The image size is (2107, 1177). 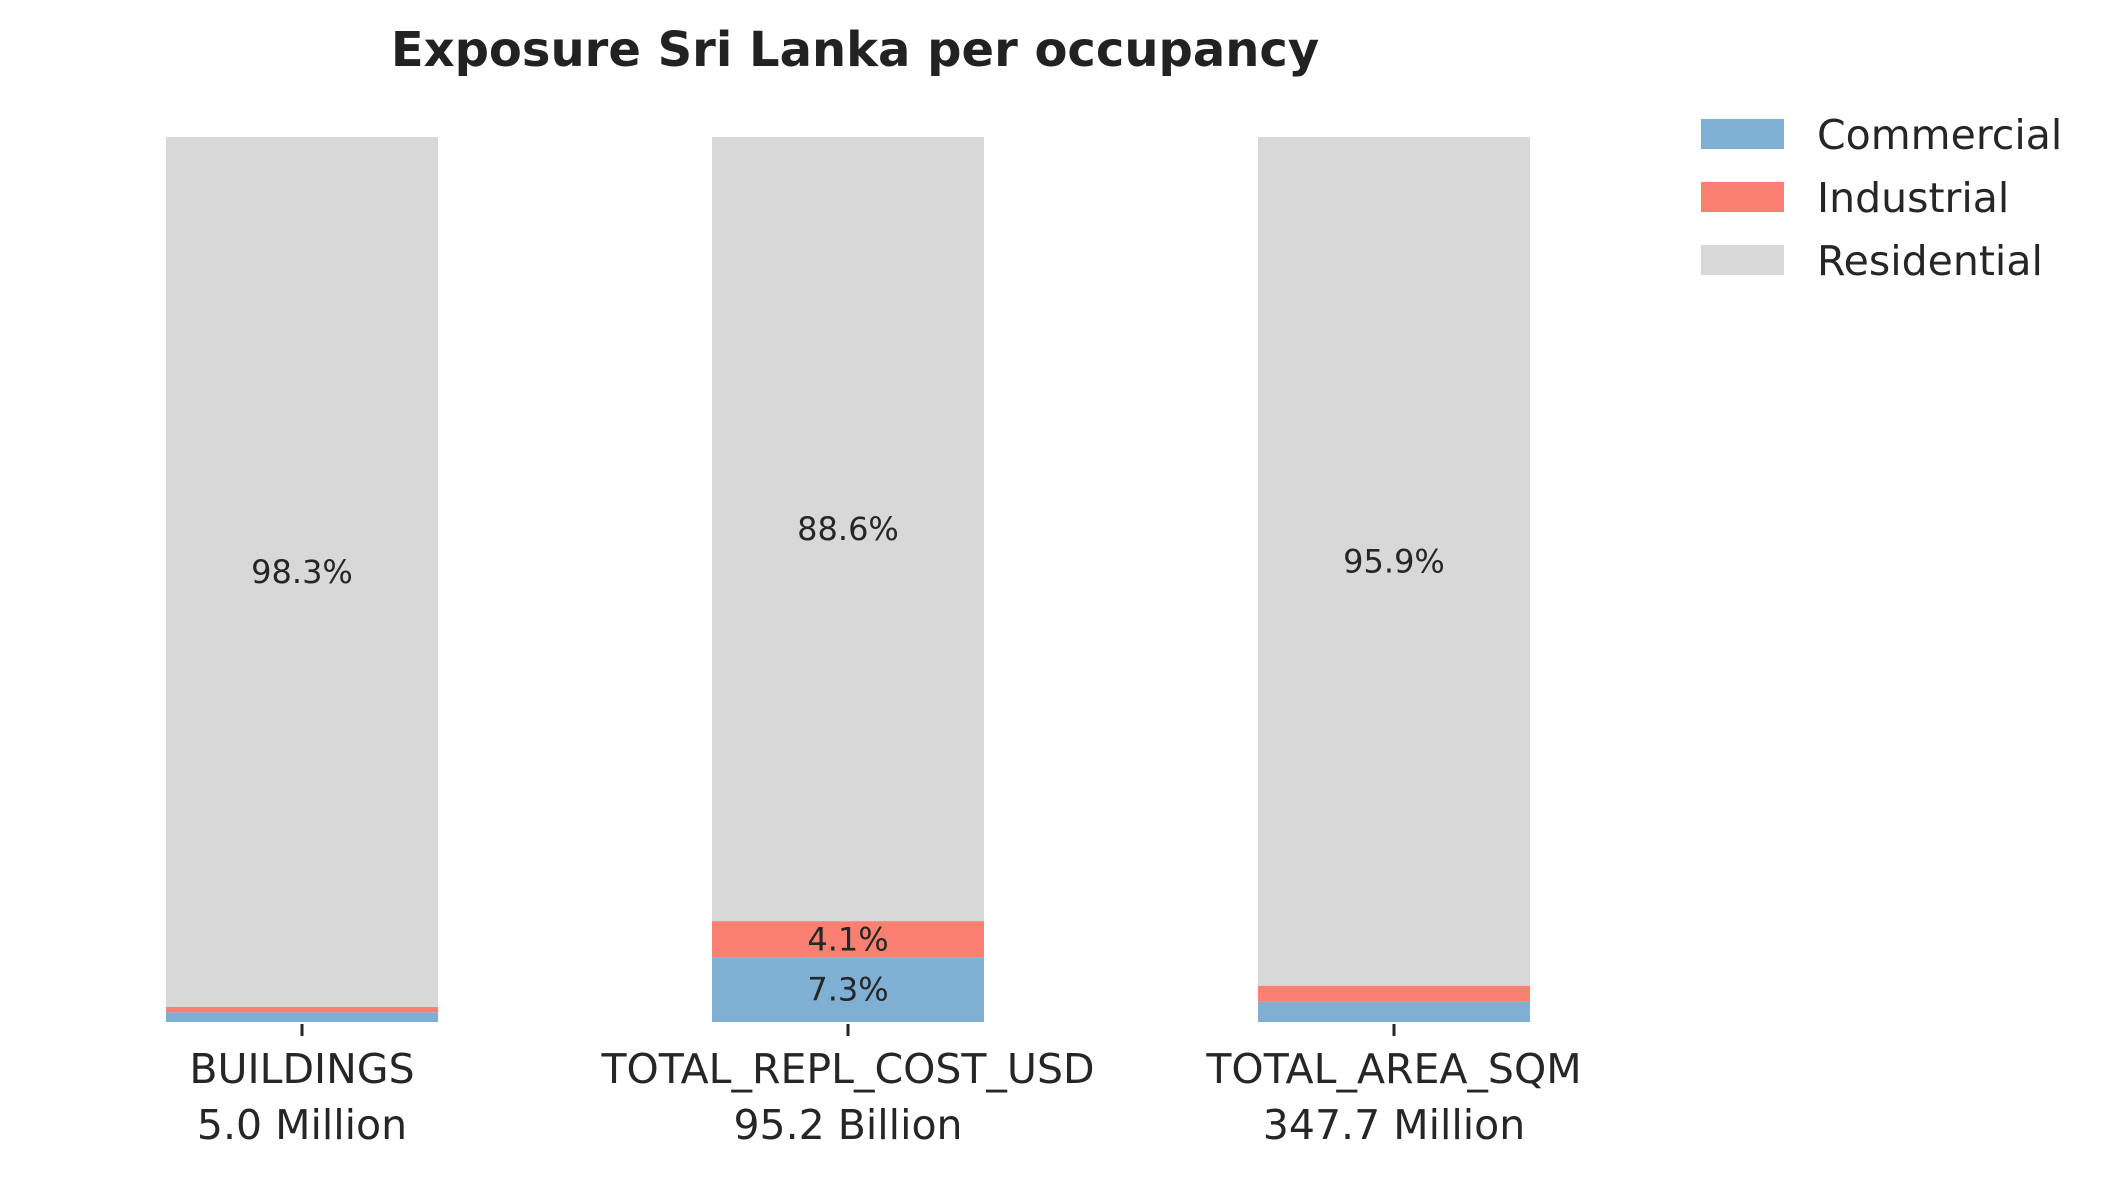 I want to click on bar-value-label: 98.3%, so click(x=302, y=572).